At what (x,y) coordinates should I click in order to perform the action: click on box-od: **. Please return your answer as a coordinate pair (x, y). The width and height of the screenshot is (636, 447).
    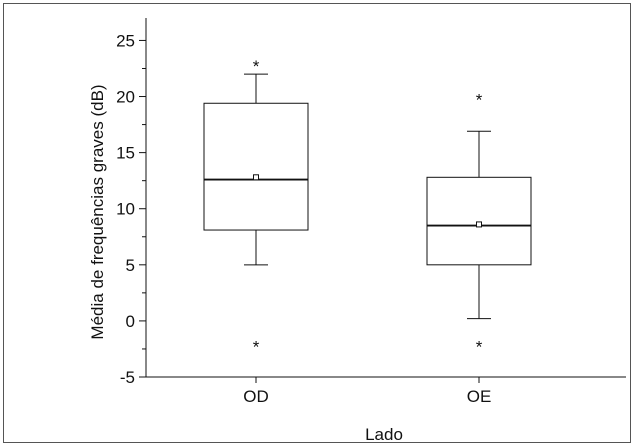
    Looking at the image, I should click on (256, 206).